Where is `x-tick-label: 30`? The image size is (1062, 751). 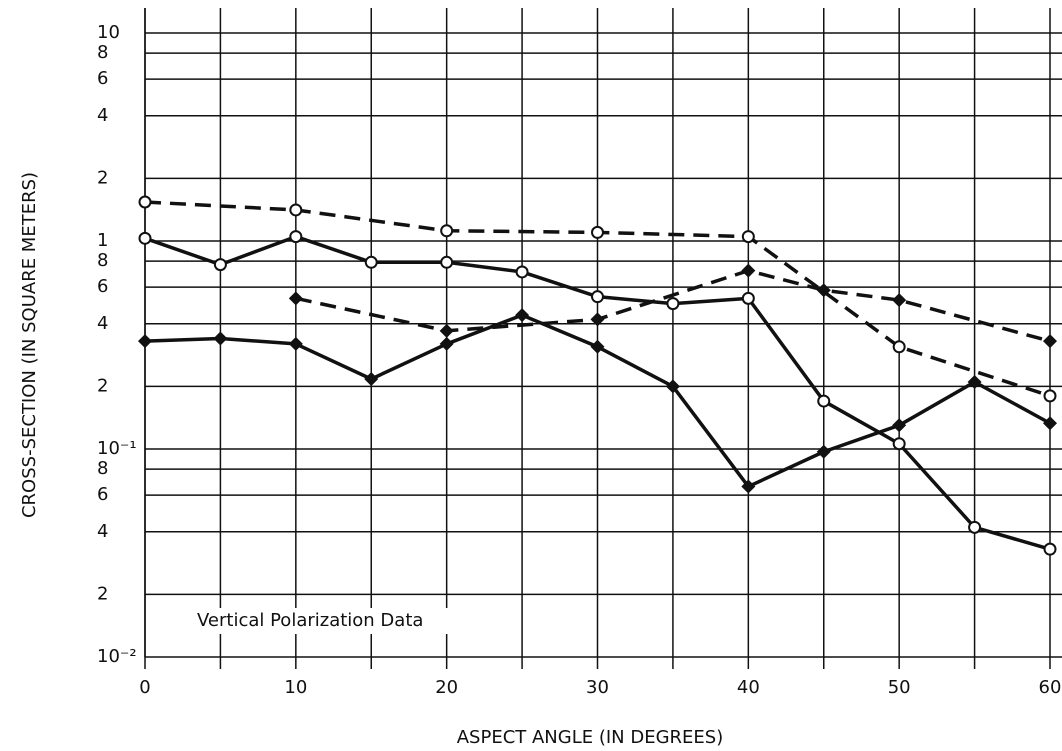 x-tick-label: 30 is located at coordinates (597, 687).